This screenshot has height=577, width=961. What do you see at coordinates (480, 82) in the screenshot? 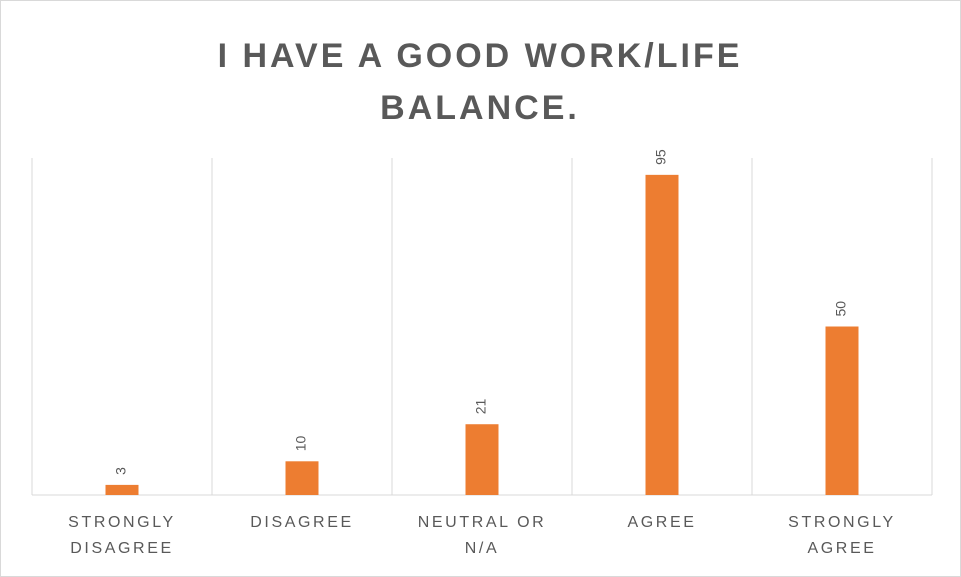
I see `chart-title: I HAVE A GOOD WORK/LIFE BALANCE.` at bounding box center [480, 82].